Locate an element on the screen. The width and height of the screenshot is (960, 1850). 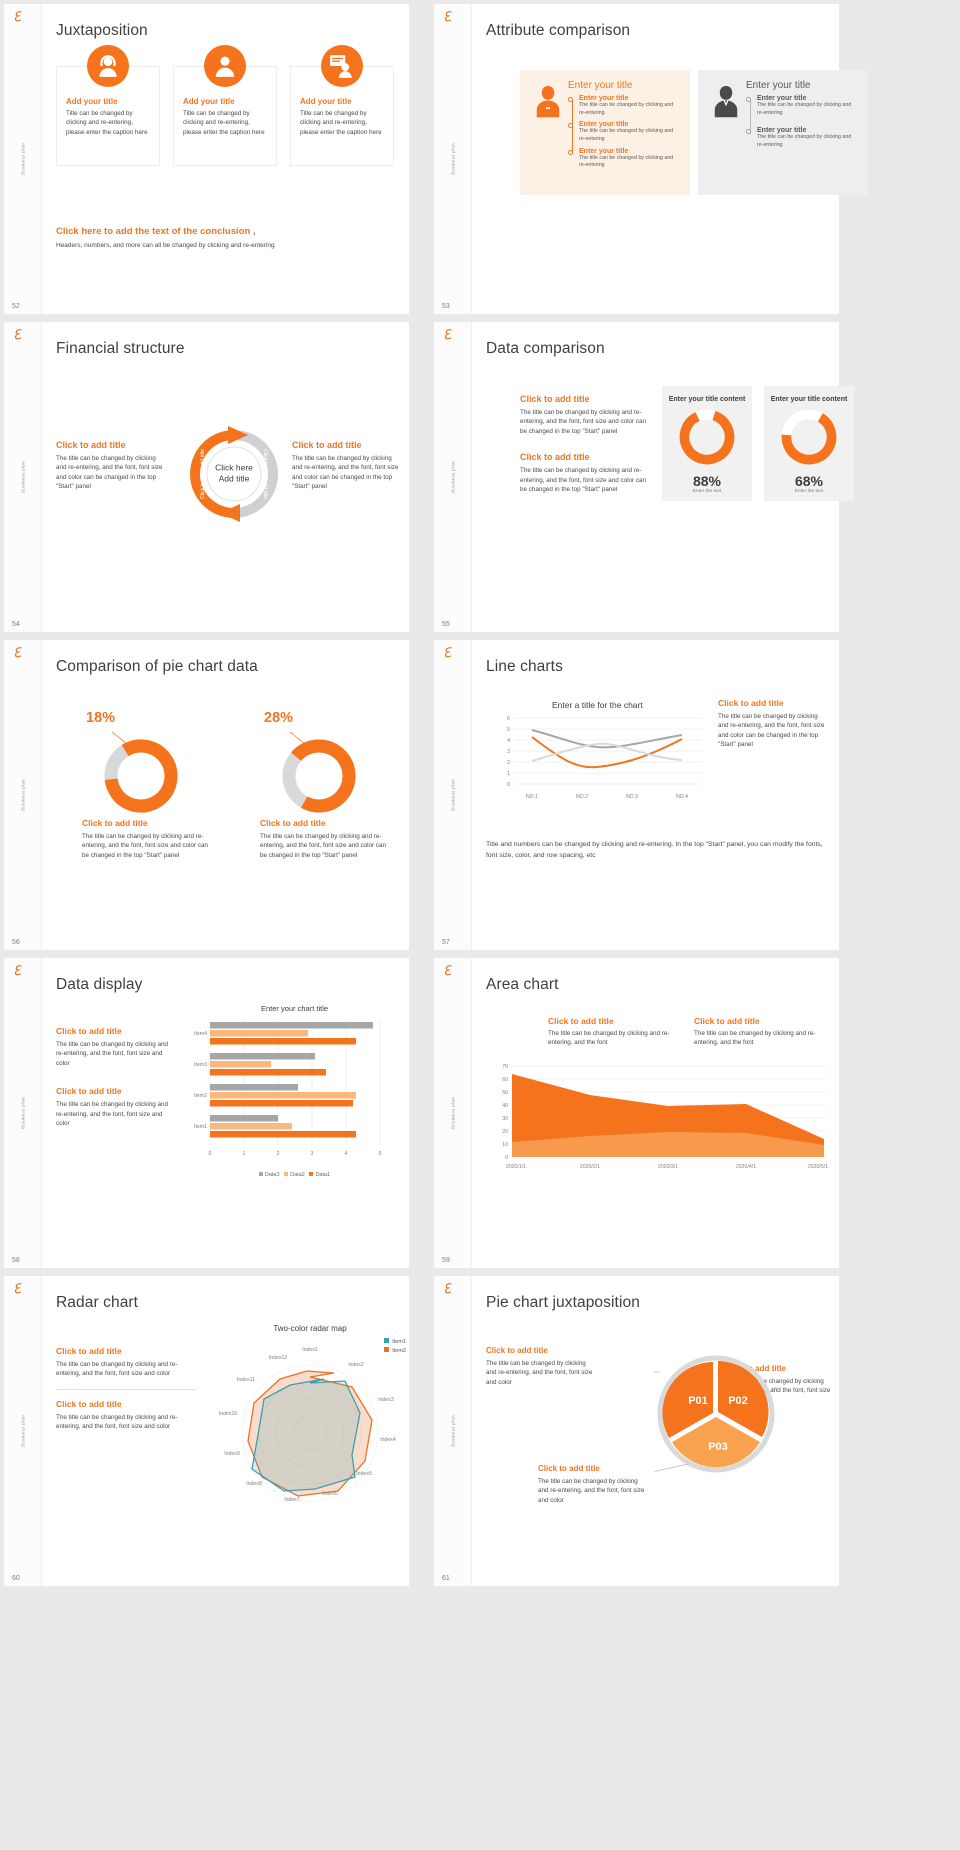
svg-text: P01 is located at coordinates (698, 1401).